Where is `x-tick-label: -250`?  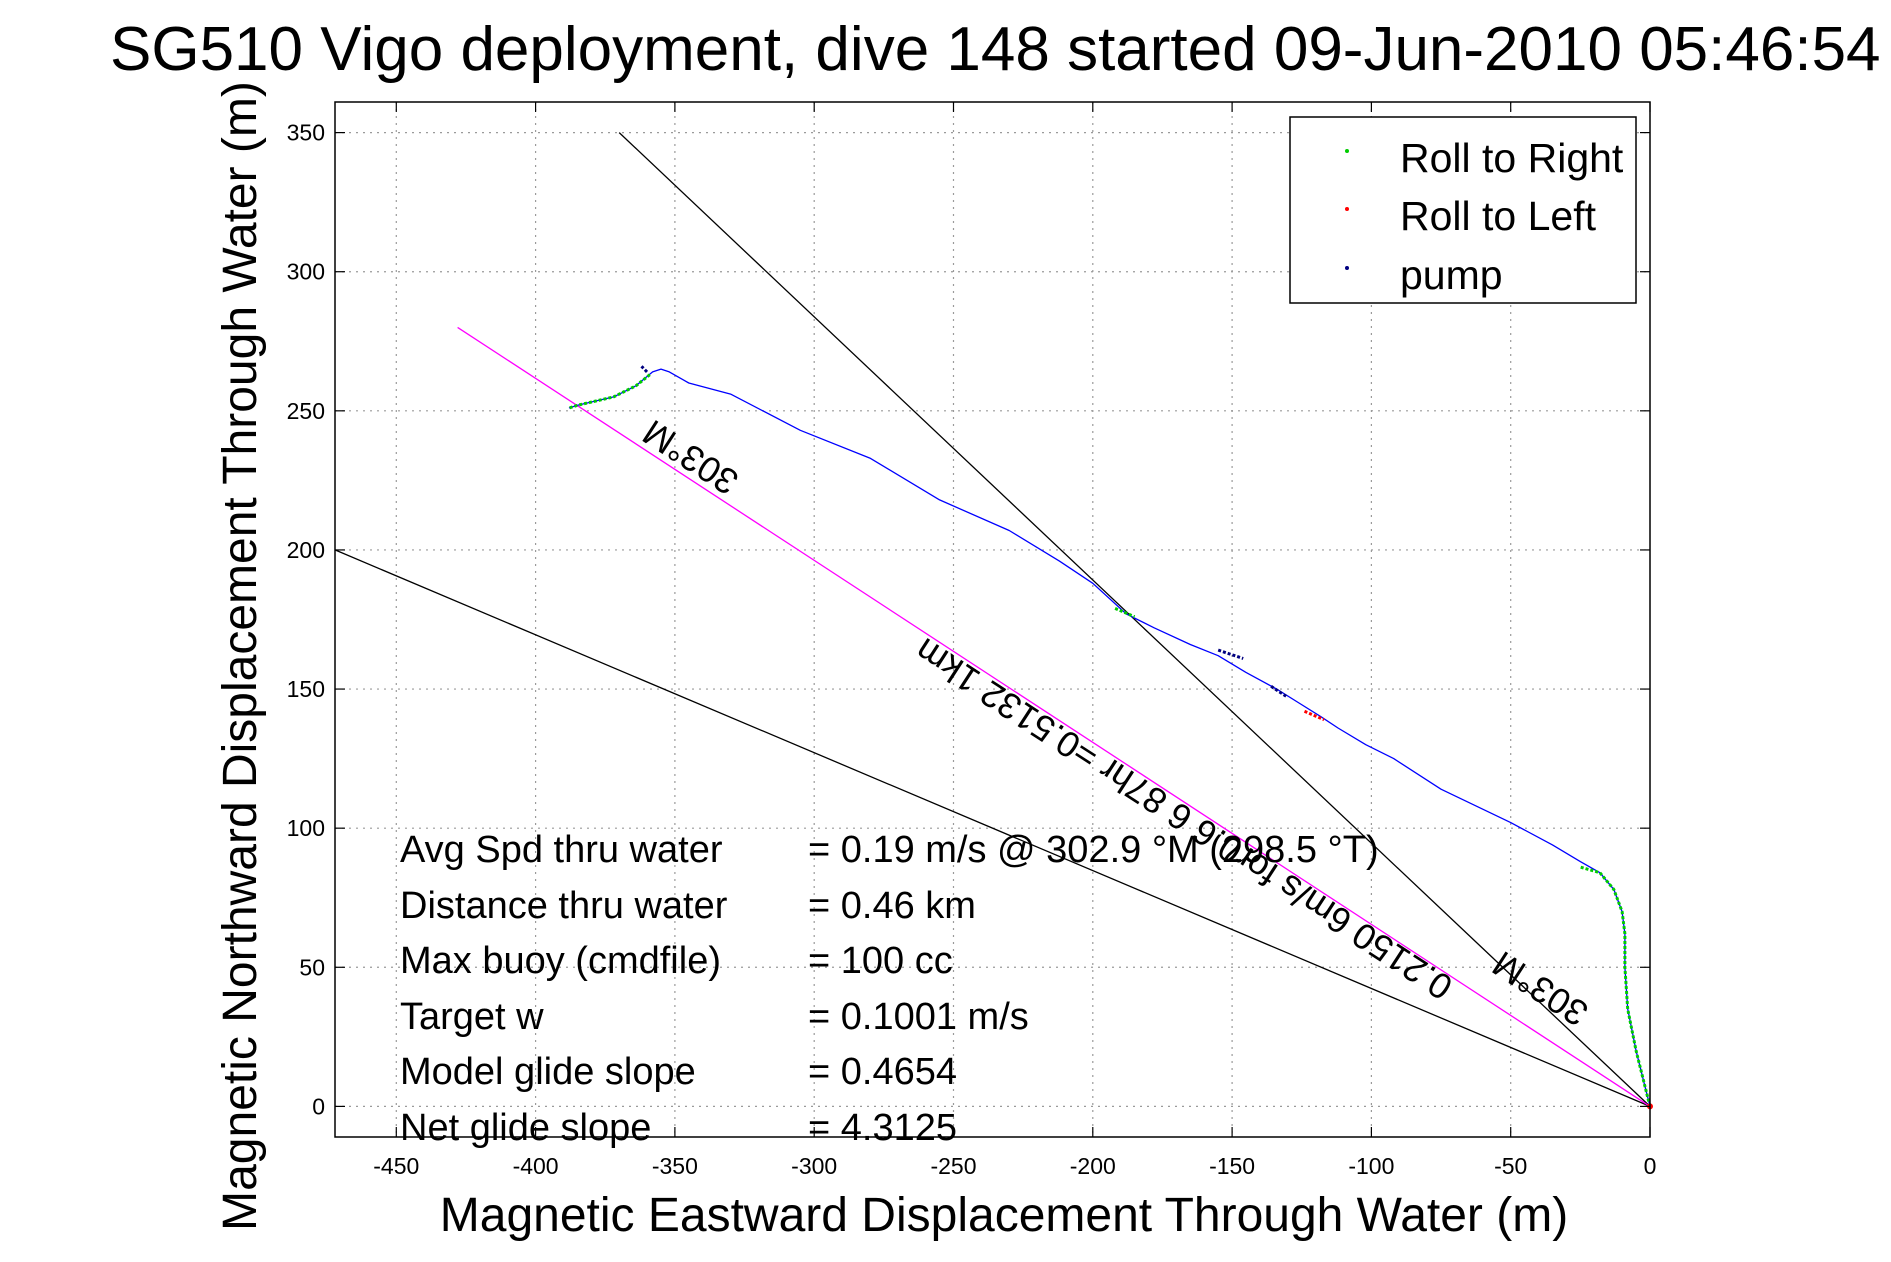 x-tick-label: -250 is located at coordinates (953, 1166).